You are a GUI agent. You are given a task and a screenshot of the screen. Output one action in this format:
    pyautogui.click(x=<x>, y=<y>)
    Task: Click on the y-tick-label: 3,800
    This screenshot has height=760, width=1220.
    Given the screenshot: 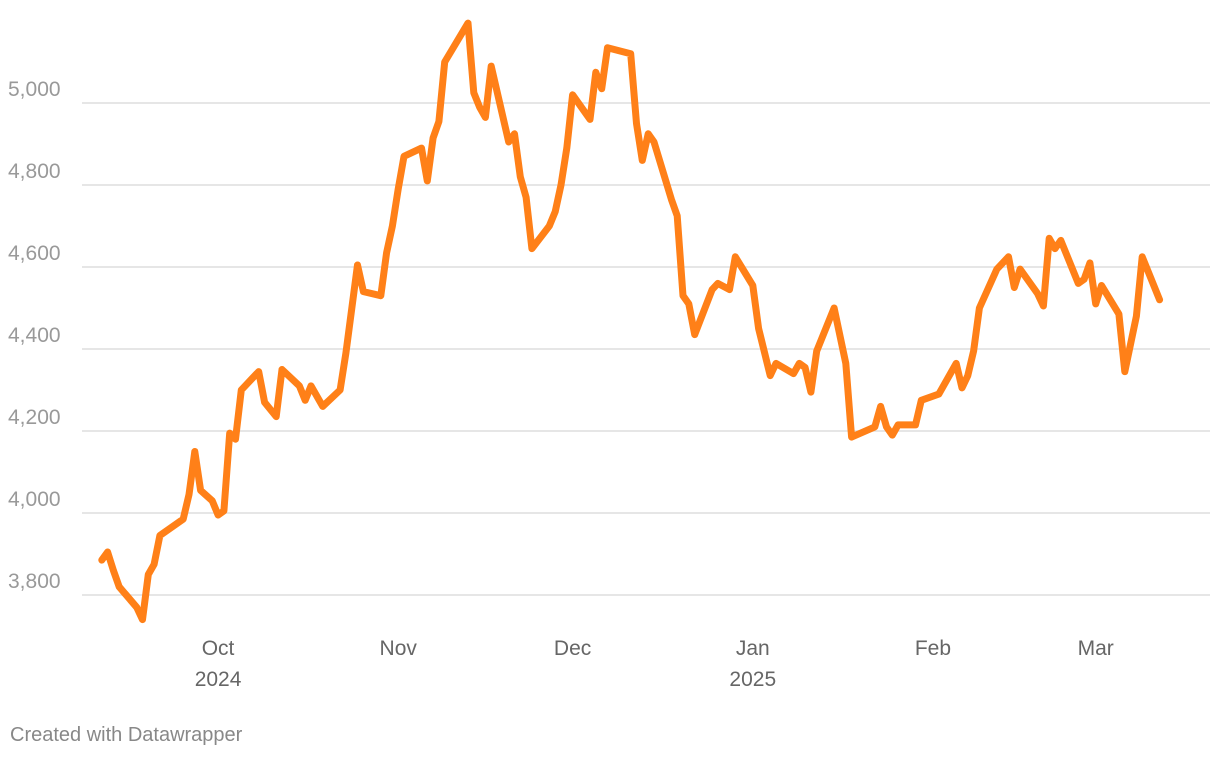 What is the action you would take?
    pyautogui.click(x=34, y=581)
    